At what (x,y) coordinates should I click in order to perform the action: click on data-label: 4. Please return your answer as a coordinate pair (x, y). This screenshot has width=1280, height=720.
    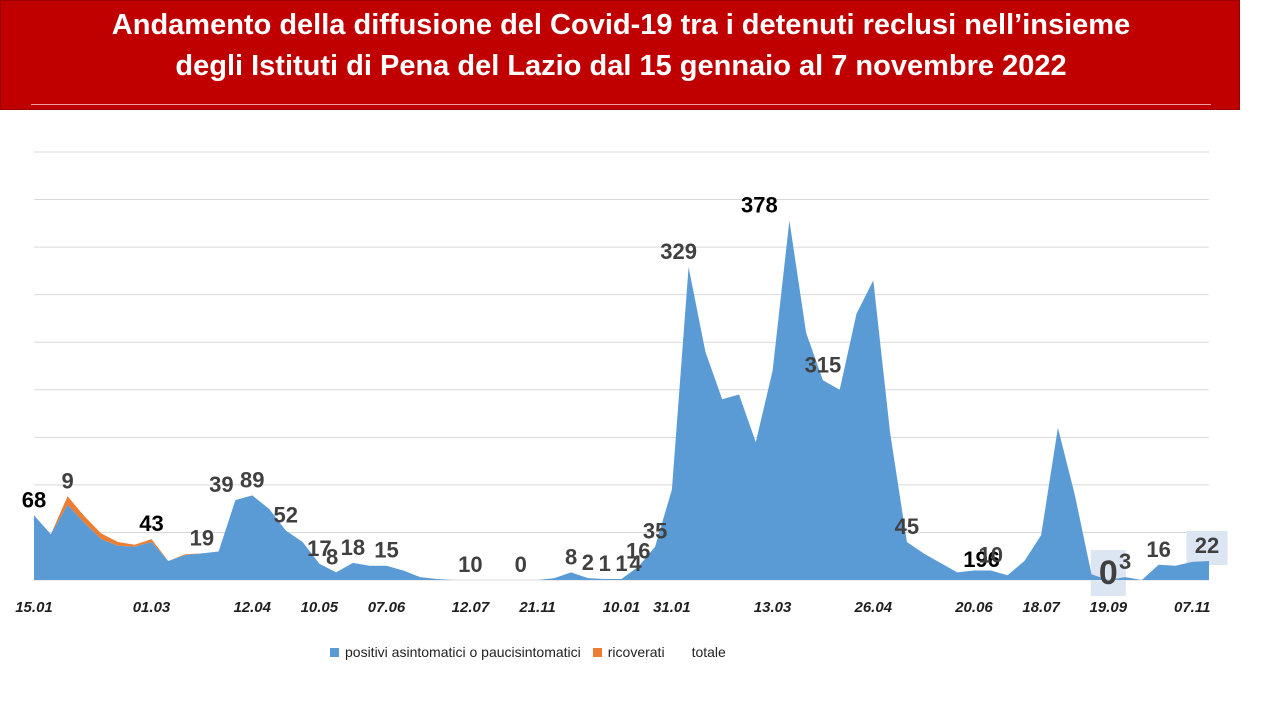
    Looking at the image, I should click on (635, 563).